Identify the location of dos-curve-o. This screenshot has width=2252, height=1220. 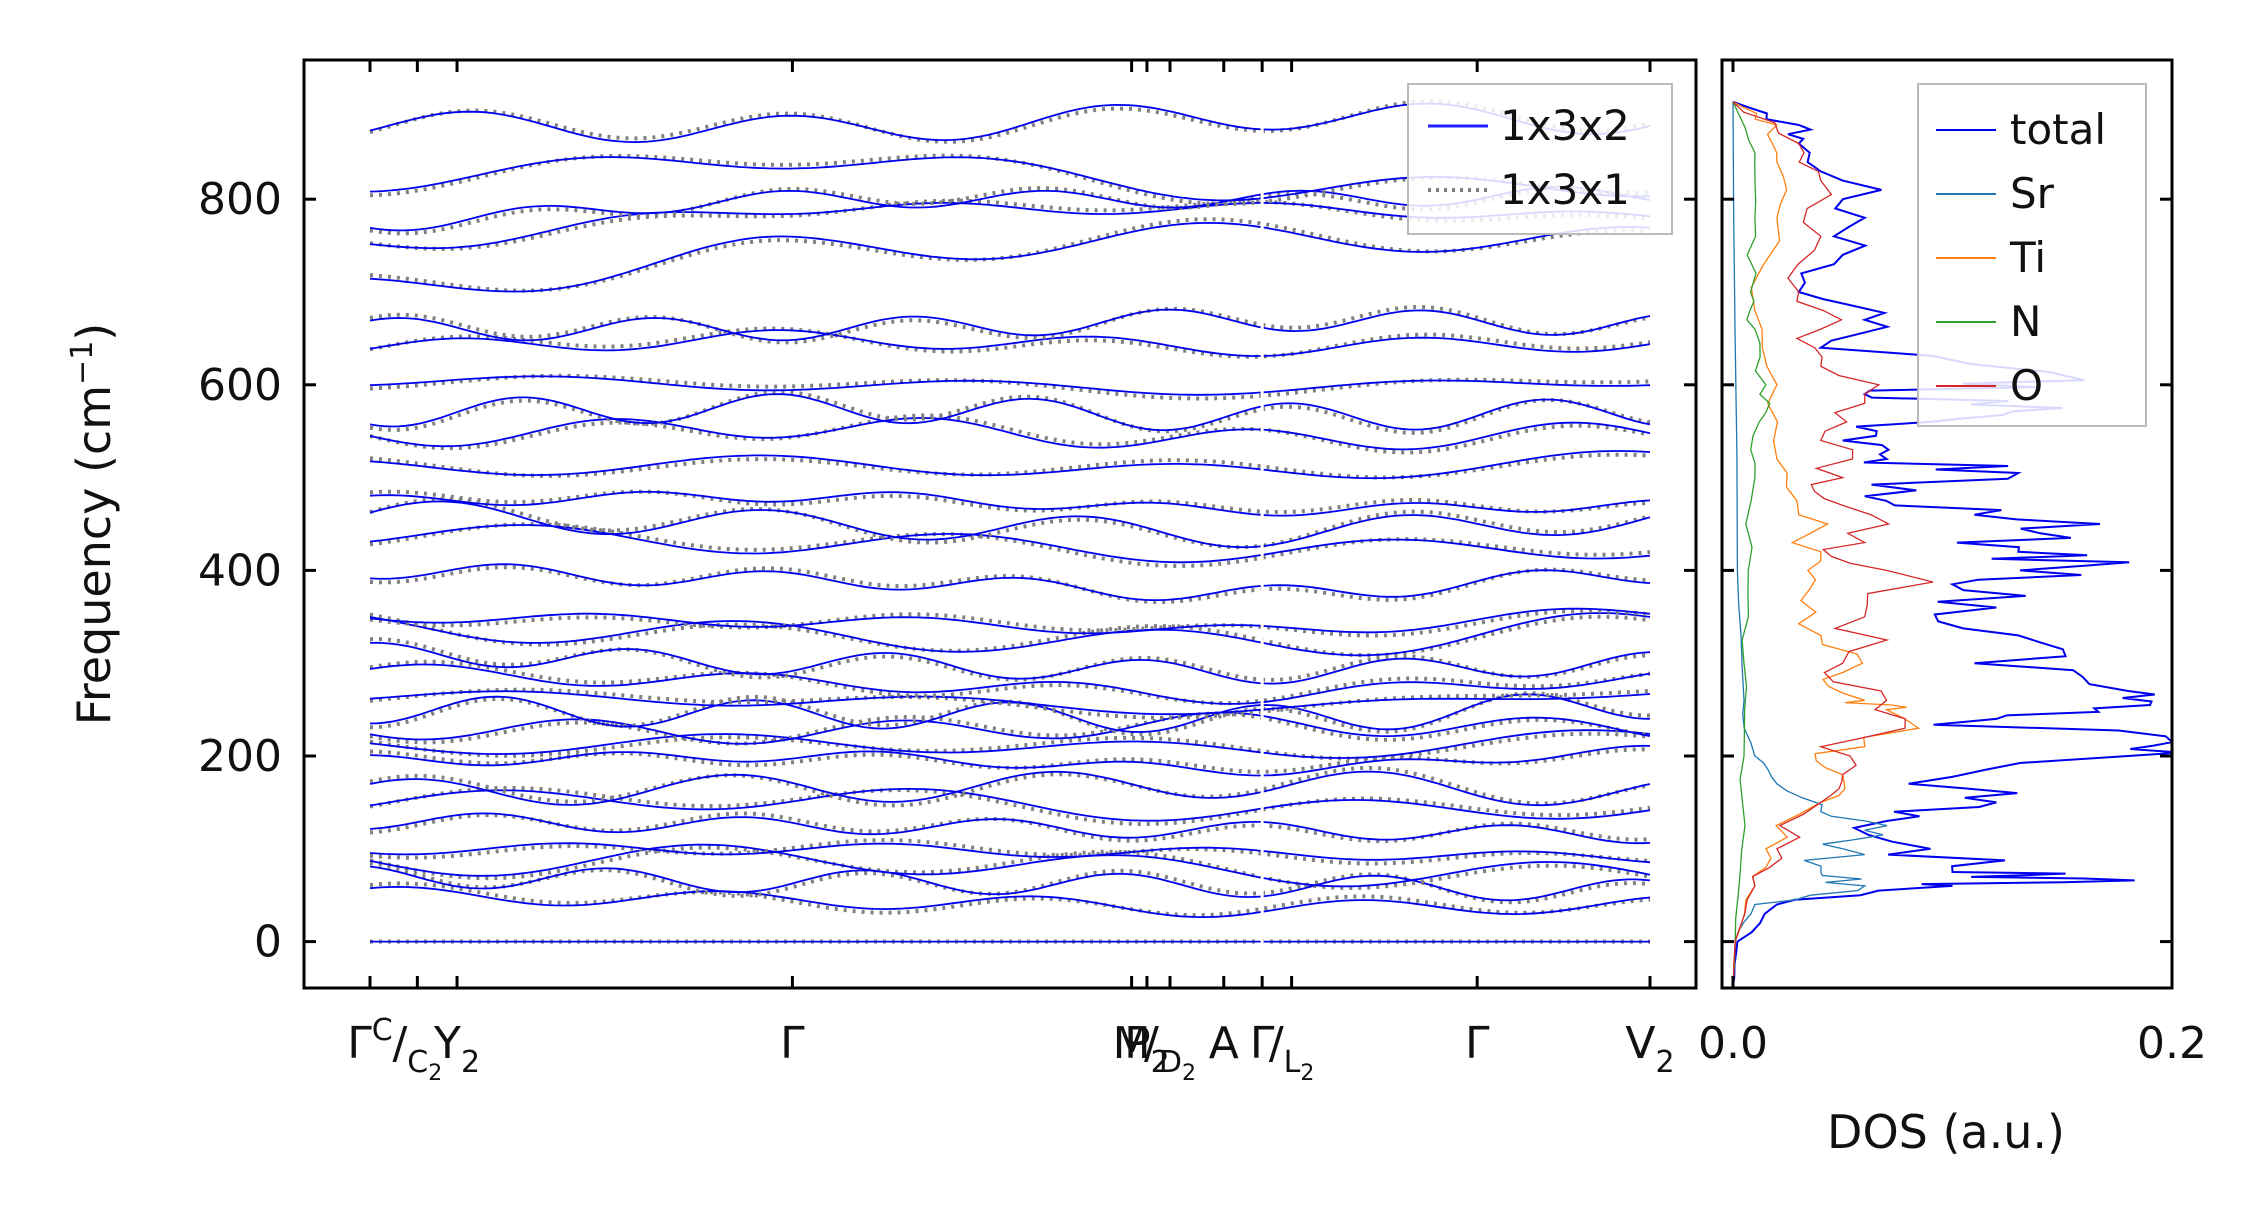
(1833, 544).